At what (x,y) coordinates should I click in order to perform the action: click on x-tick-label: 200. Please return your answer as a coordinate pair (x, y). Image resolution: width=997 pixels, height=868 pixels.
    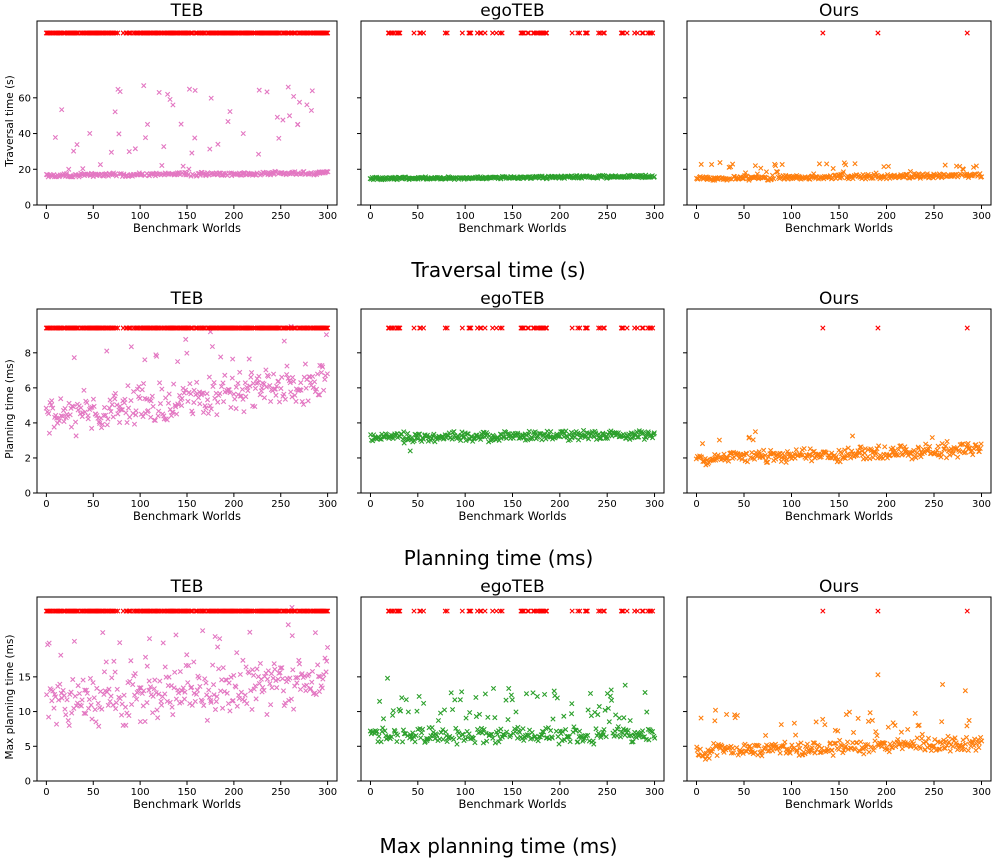
    Looking at the image, I should click on (886, 504).